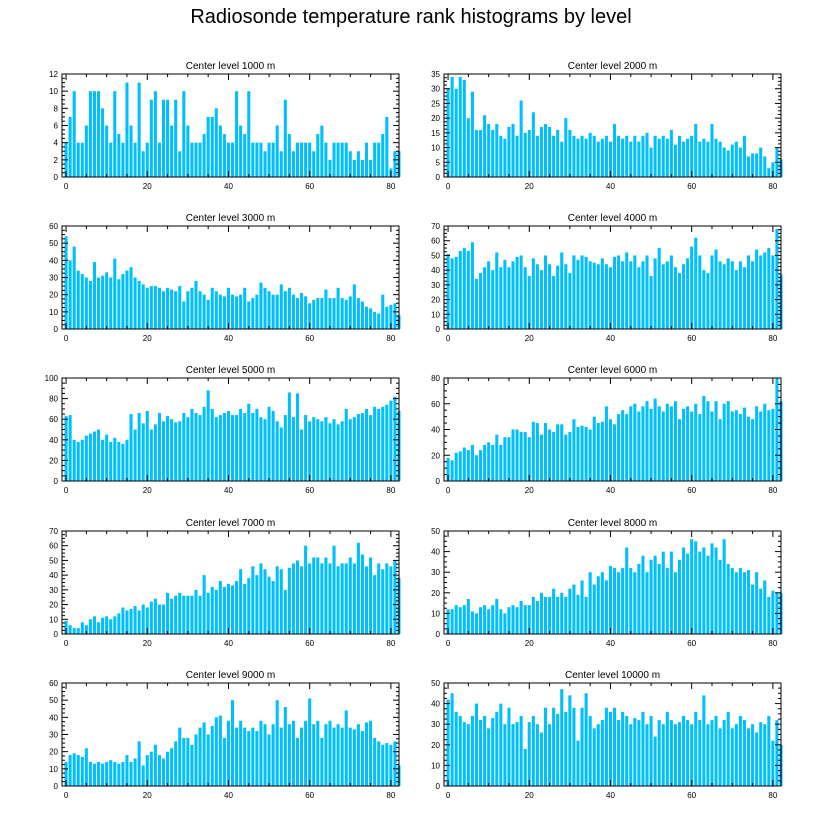 This screenshot has height=824, width=822. Describe the element at coordinates (53, 419) in the screenshot. I see `y-tick-label: 60` at that location.